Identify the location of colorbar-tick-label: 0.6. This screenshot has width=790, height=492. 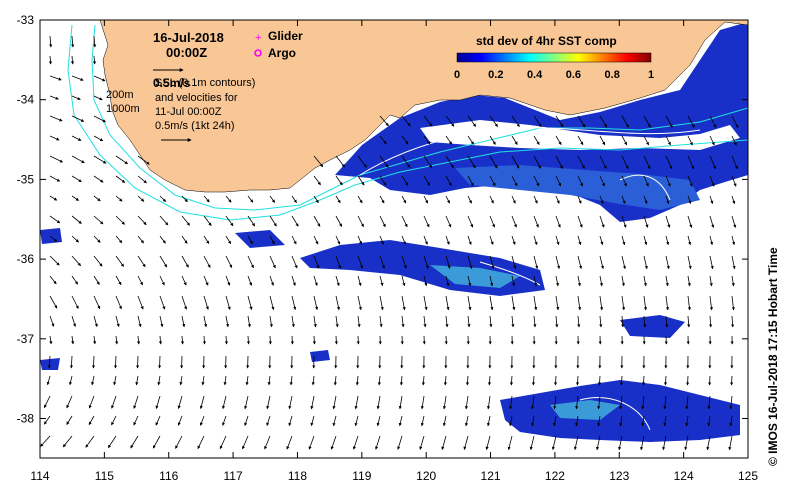
(573, 75).